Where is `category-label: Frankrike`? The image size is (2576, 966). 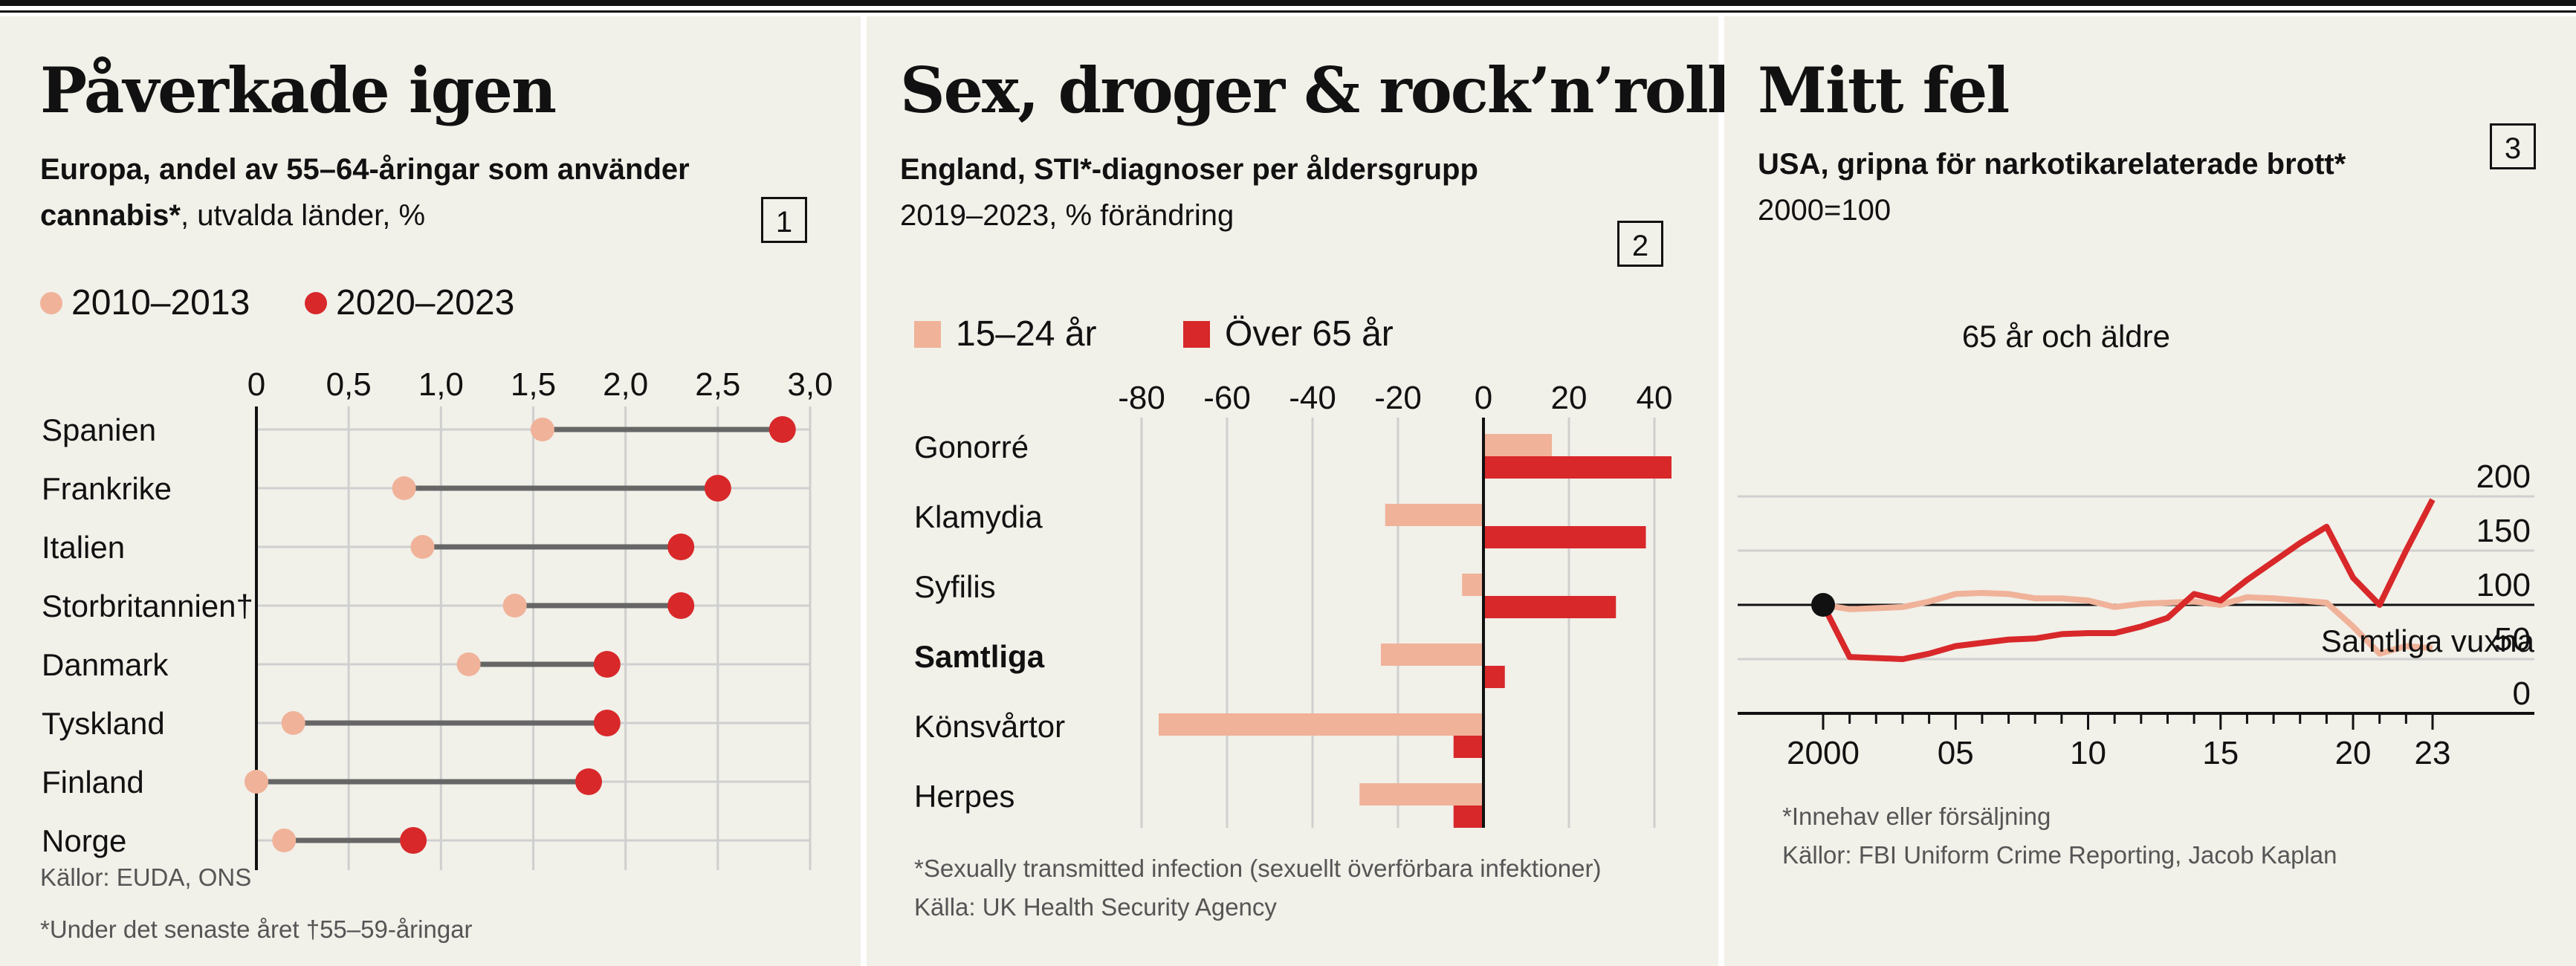
category-label: Frankrike is located at coordinates (107, 488).